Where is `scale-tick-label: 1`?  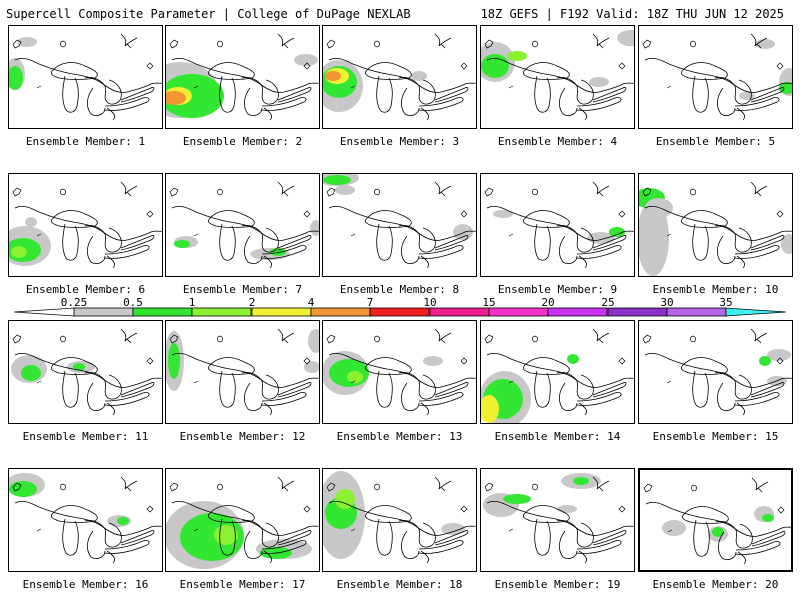 scale-tick-label: 1 is located at coordinates (192, 302).